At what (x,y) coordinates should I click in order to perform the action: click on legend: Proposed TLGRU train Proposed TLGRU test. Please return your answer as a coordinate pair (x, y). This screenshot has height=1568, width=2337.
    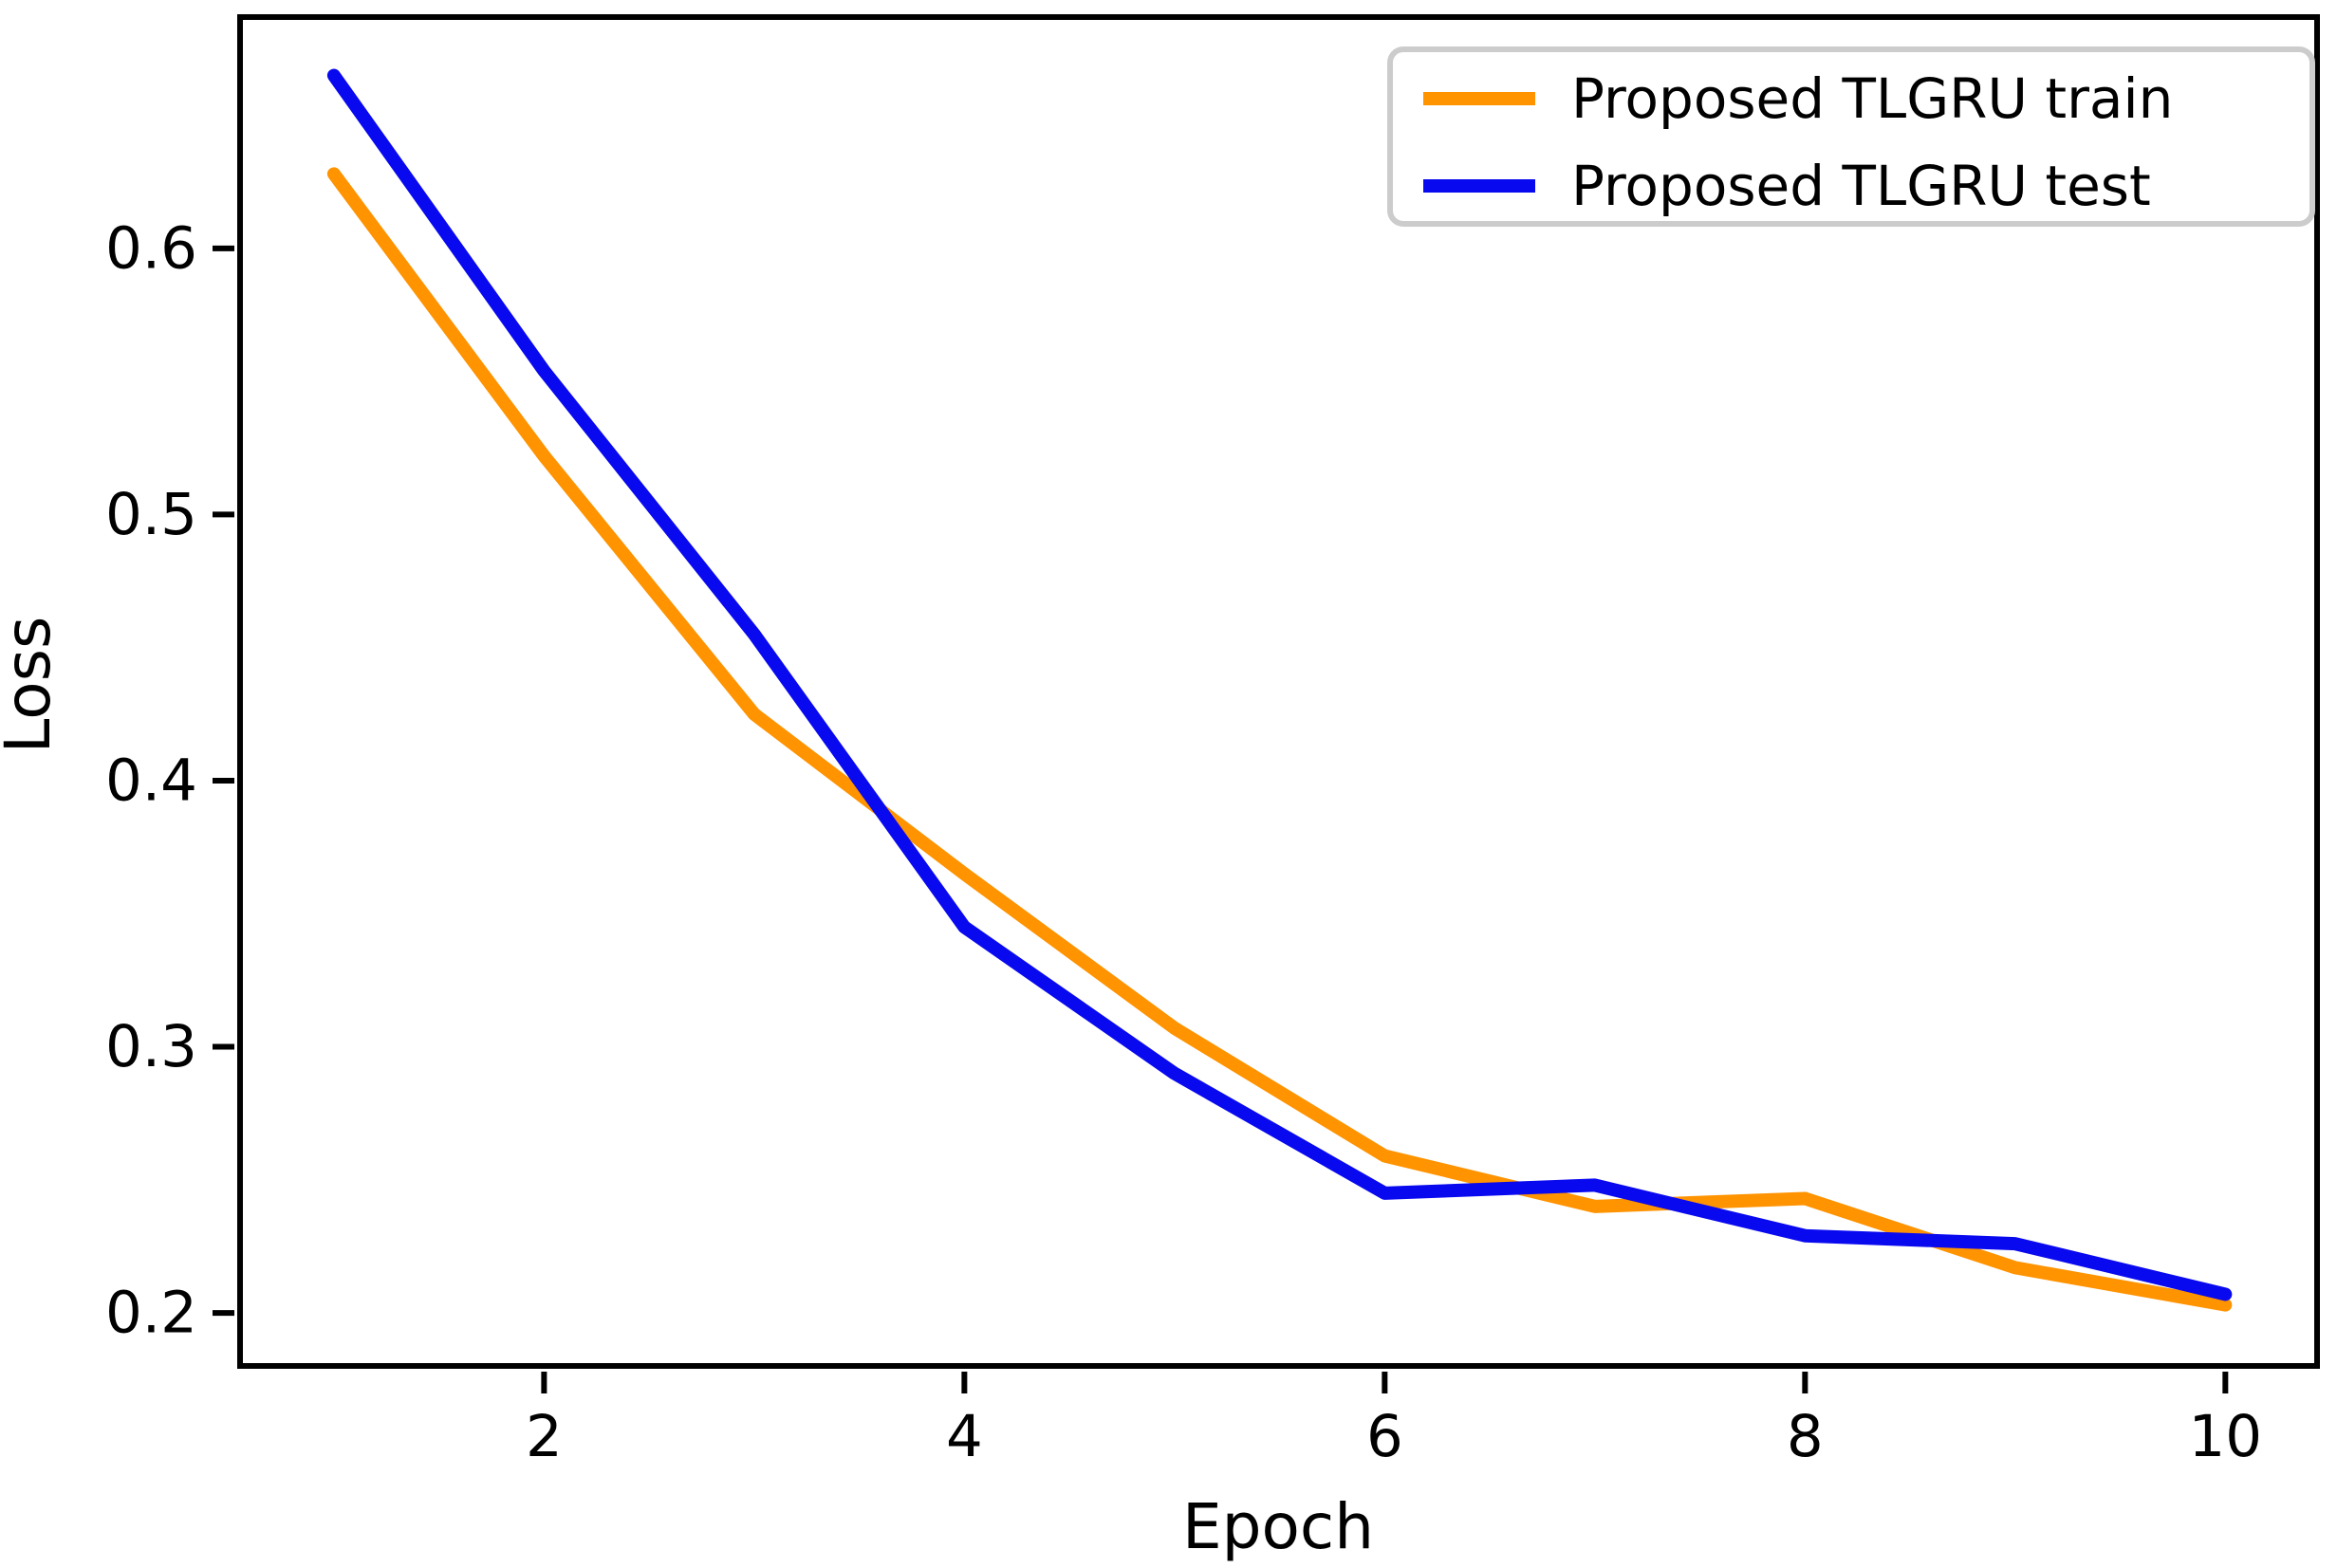
    Looking at the image, I should click on (1851, 137).